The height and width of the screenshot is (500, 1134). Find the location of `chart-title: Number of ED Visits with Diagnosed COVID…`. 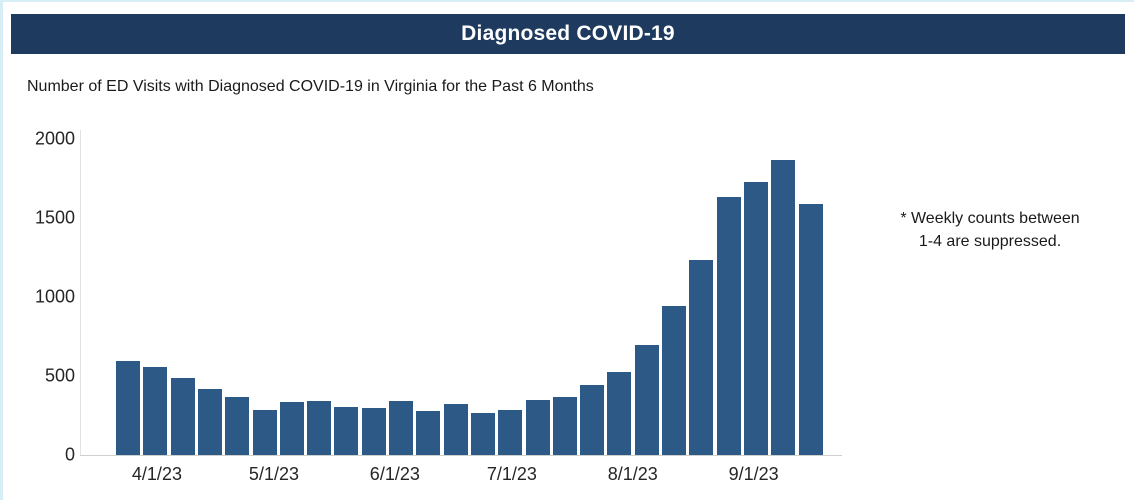

chart-title: Number of ED Visits with Diagnosed COVID… is located at coordinates (310, 86).